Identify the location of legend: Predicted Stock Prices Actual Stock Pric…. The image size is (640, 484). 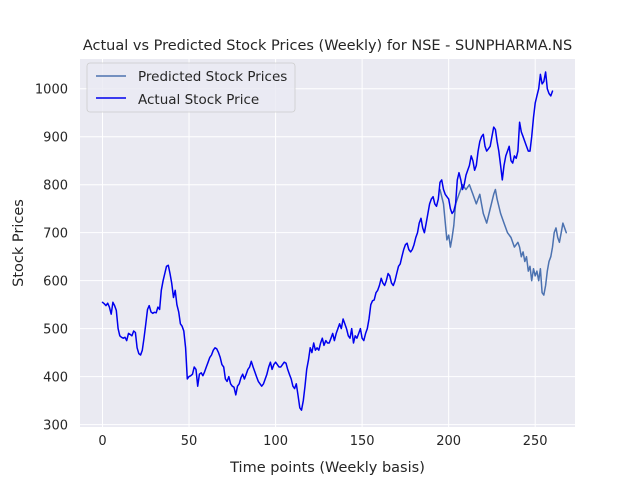
(191, 87).